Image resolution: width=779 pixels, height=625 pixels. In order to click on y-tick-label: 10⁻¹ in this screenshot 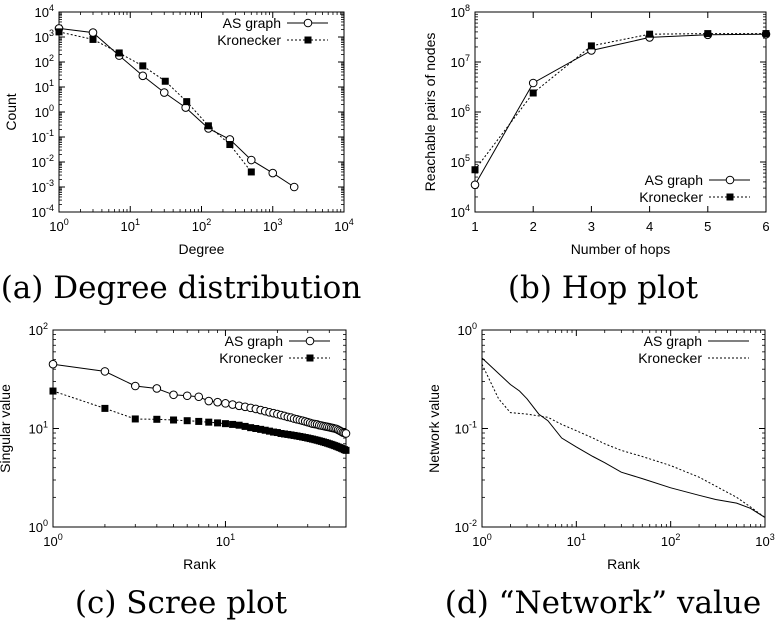, I will do `click(466, 428)`.